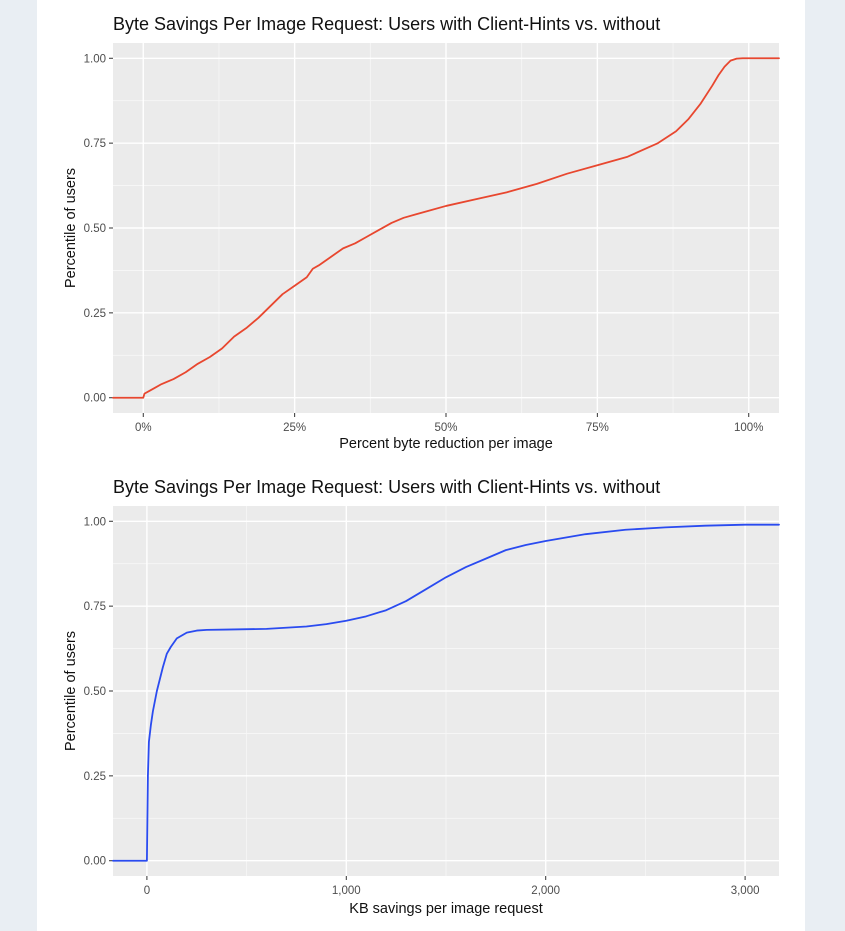  Describe the element at coordinates (446, 444) in the screenshot. I see `x-axis-title: Percent byte reduction per image` at that location.